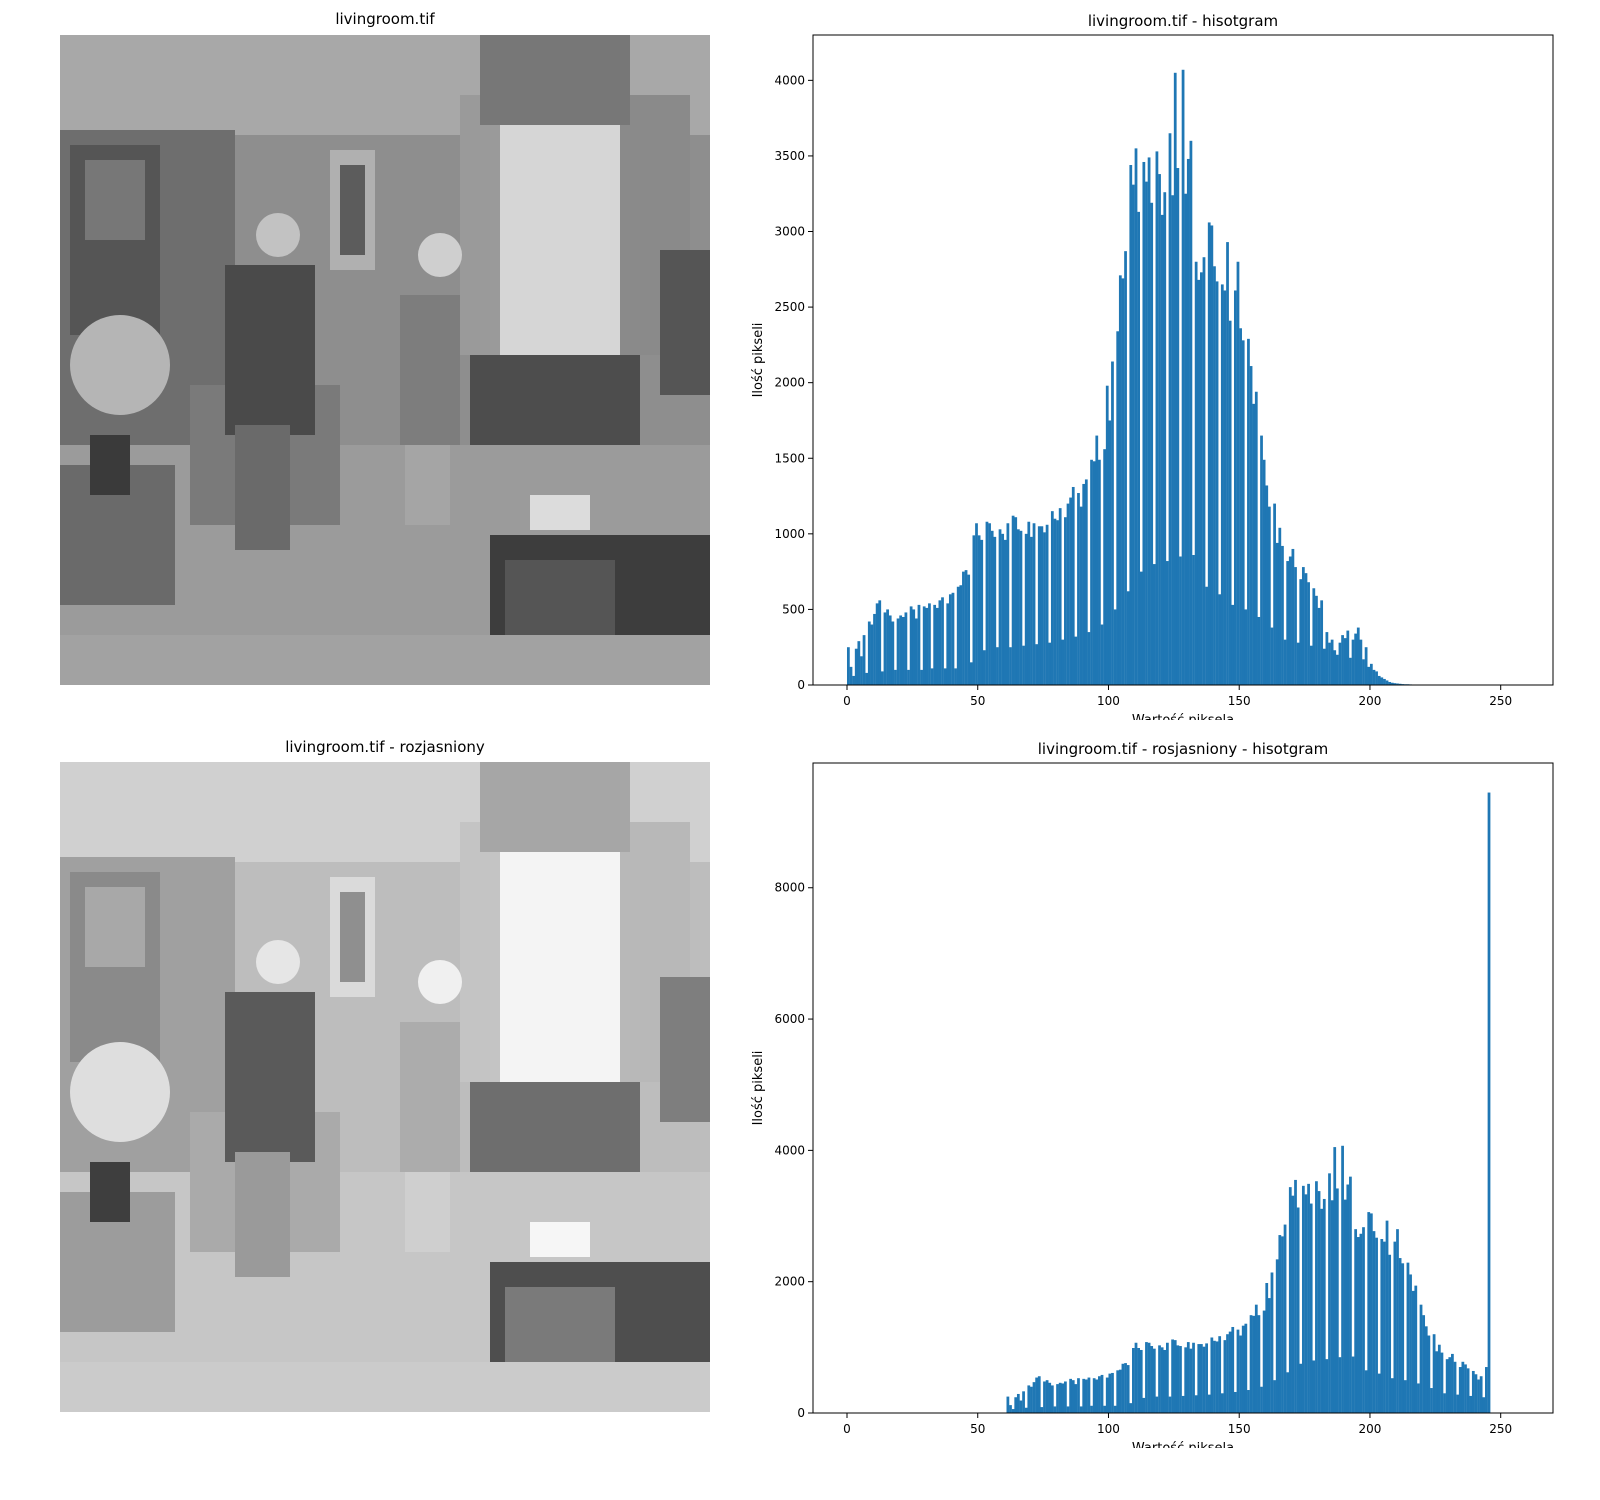 The height and width of the screenshot is (1500, 1600). What do you see at coordinates (847, 701) in the screenshot?
I see `hist-original-xtick-label: 0` at bounding box center [847, 701].